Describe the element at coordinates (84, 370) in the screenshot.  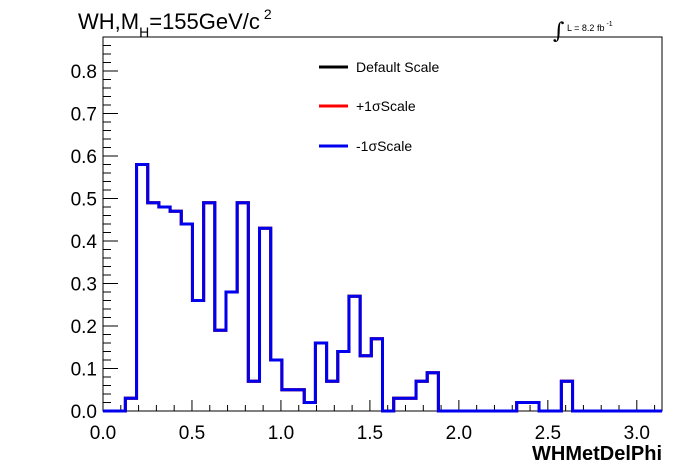
I see `y-tick-label: 0.1` at that location.